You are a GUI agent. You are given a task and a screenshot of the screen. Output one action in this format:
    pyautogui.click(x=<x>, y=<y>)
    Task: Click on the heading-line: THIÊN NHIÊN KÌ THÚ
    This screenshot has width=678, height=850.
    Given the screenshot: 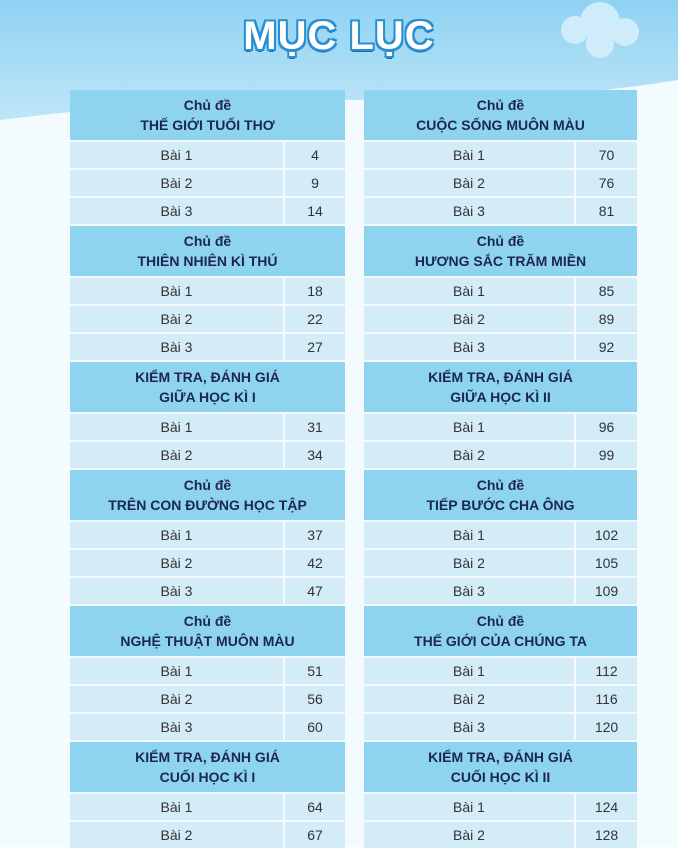 What is the action you would take?
    pyautogui.click(x=207, y=261)
    